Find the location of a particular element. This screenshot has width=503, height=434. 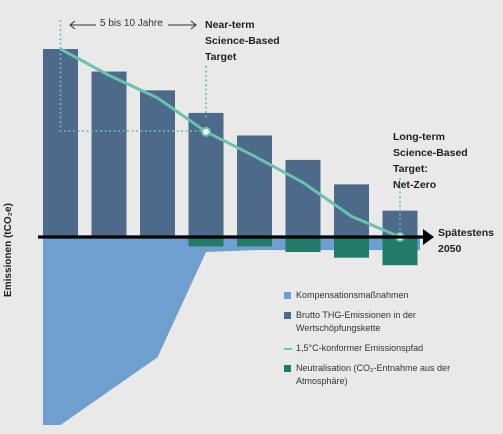

legend-swatch-neutralisation is located at coordinates (287, 368).